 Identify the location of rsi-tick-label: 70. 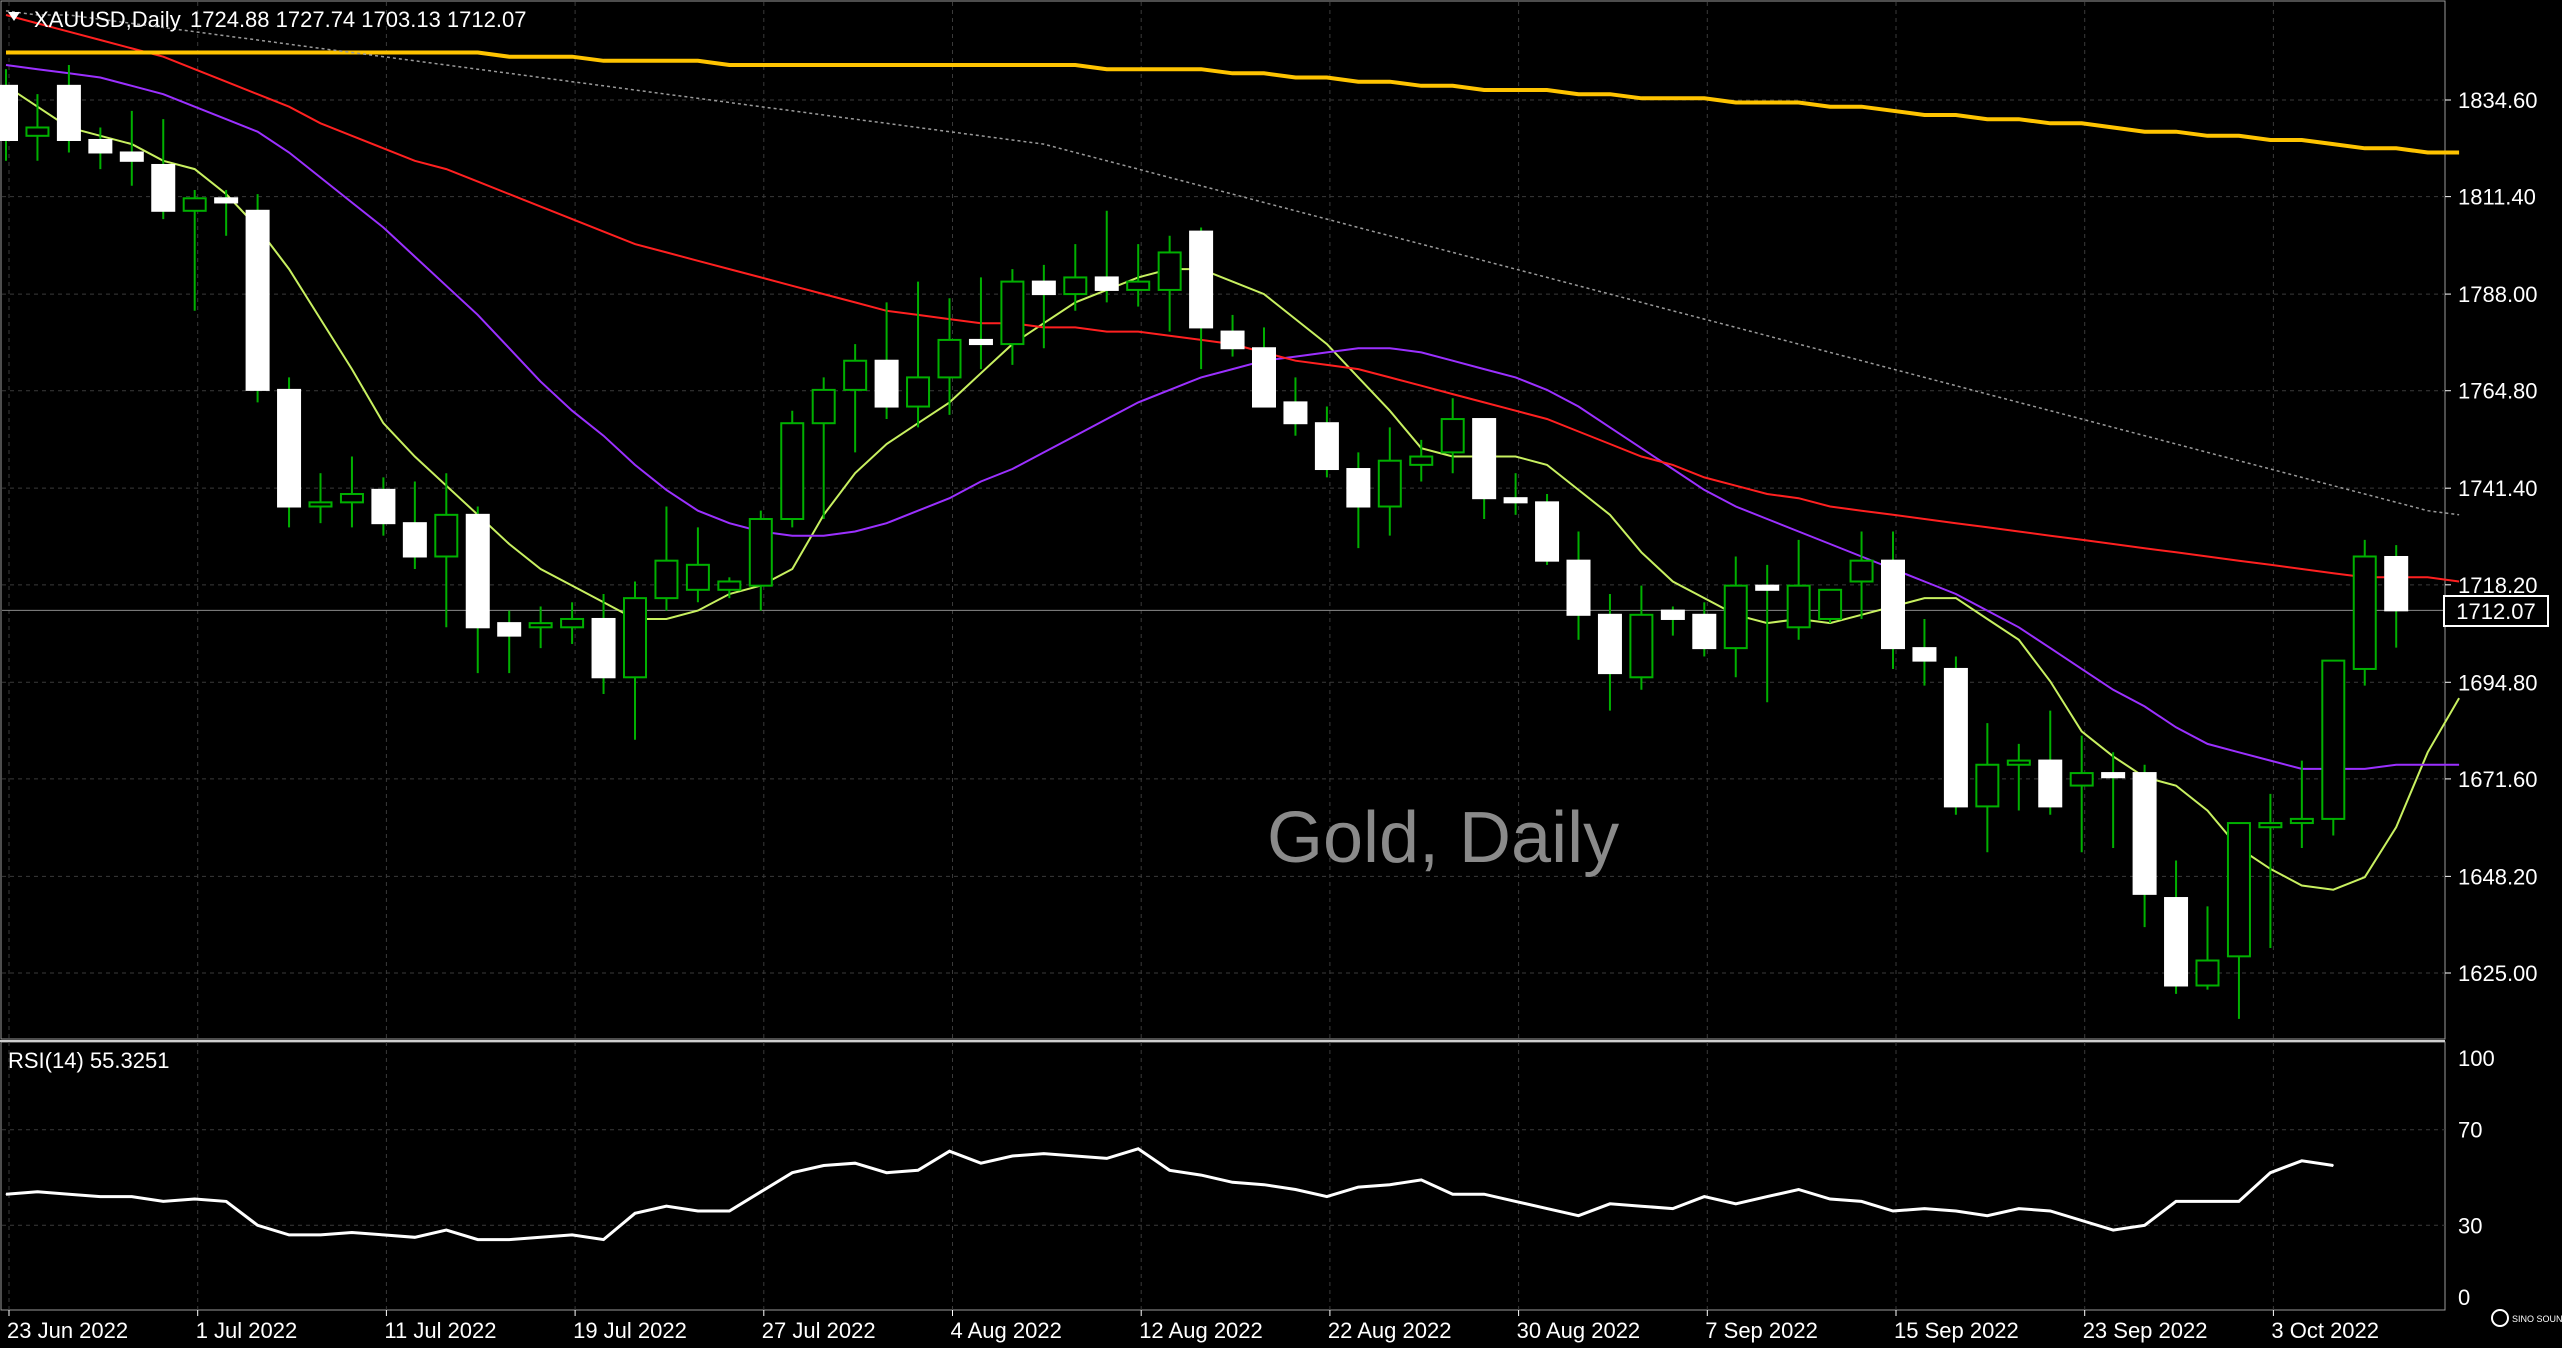
(2470, 1130).